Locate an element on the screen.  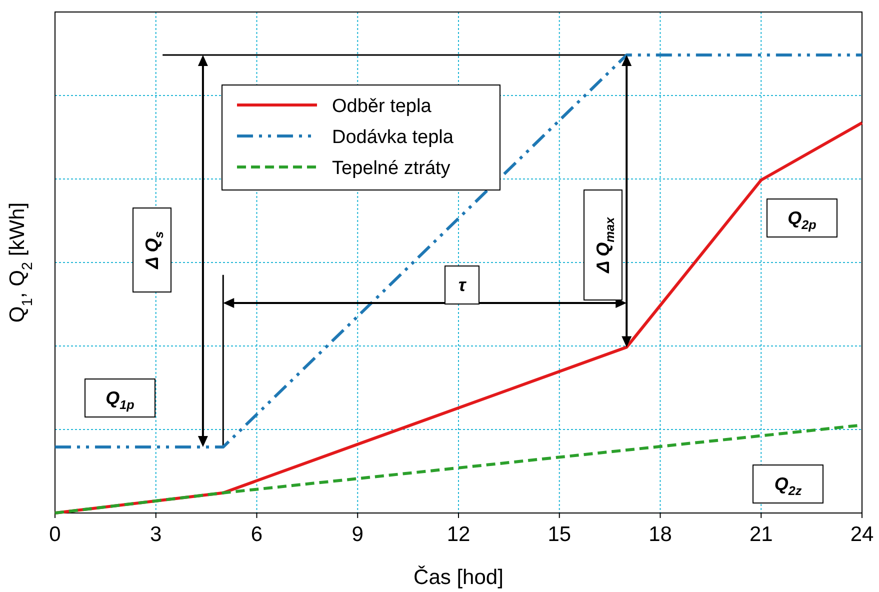
legend-label: Dodávka tepla is located at coordinates (393, 137).